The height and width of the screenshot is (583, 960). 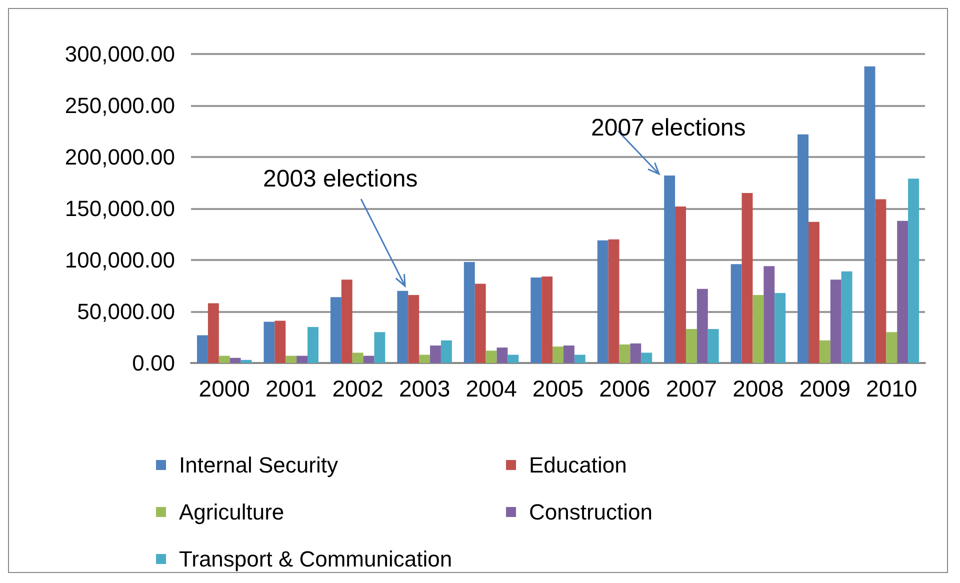 What do you see at coordinates (340, 179) in the screenshot?
I see `annotation: 2003 elections` at bounding box center [340, 179].